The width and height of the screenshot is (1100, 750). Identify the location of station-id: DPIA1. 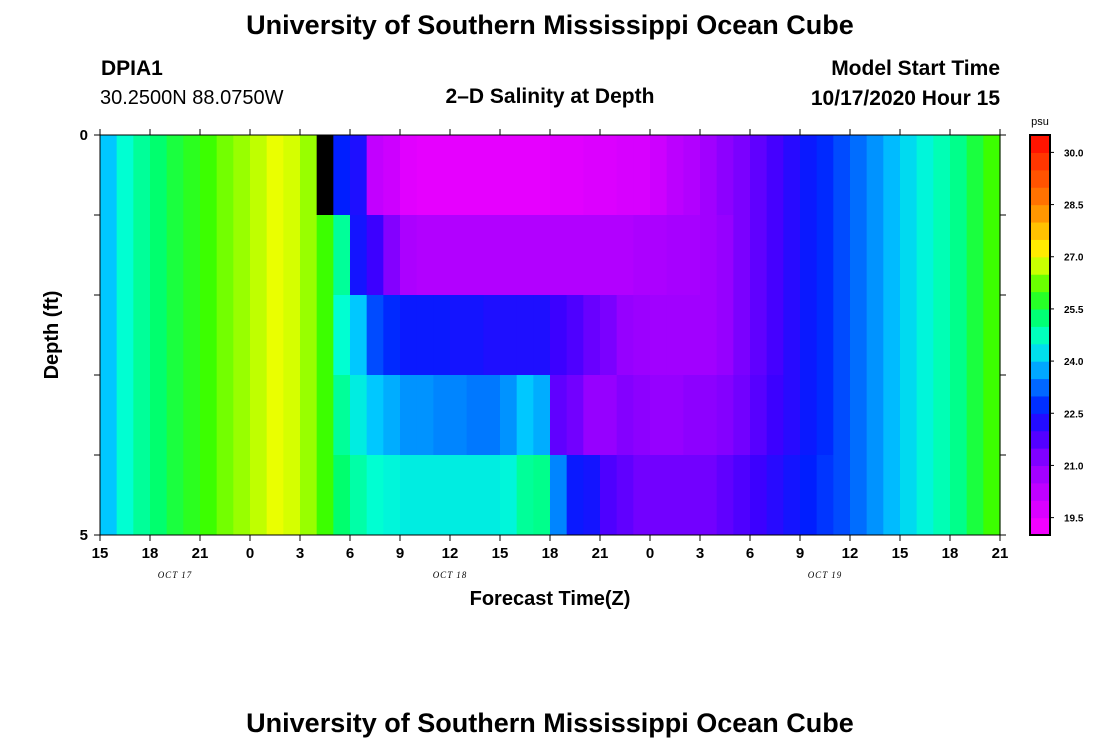
(132, 68).